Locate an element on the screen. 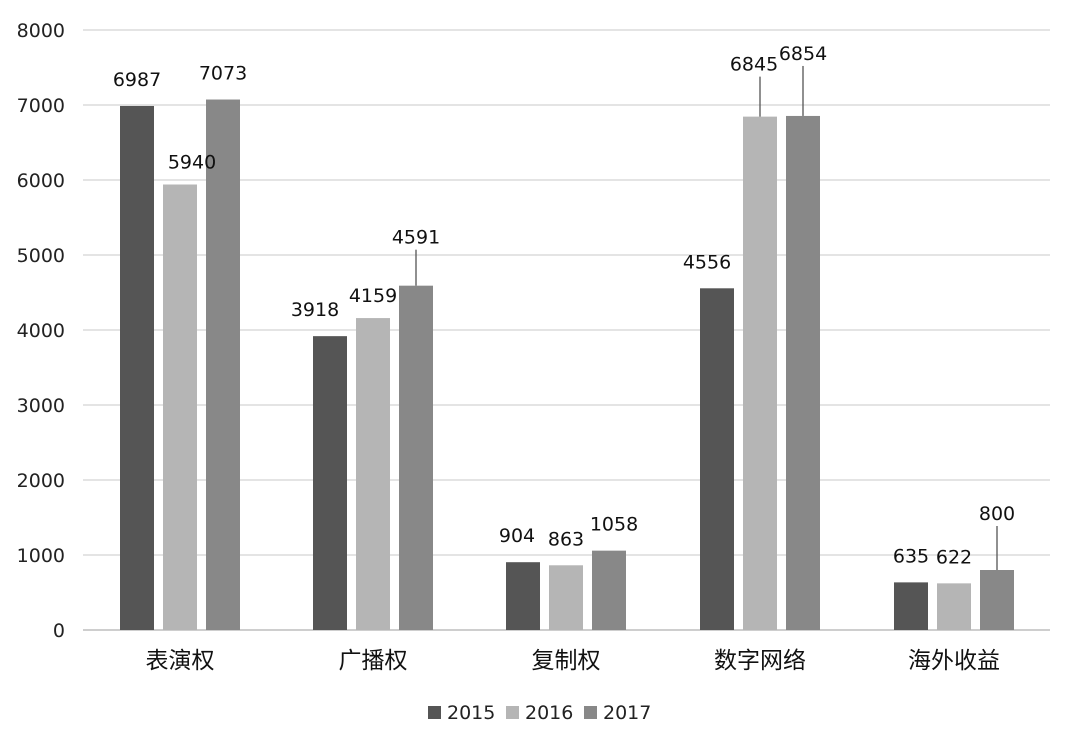 The image size is (1080, 731). x-category-label: 数字网络 is located at coordinates (760, 661).